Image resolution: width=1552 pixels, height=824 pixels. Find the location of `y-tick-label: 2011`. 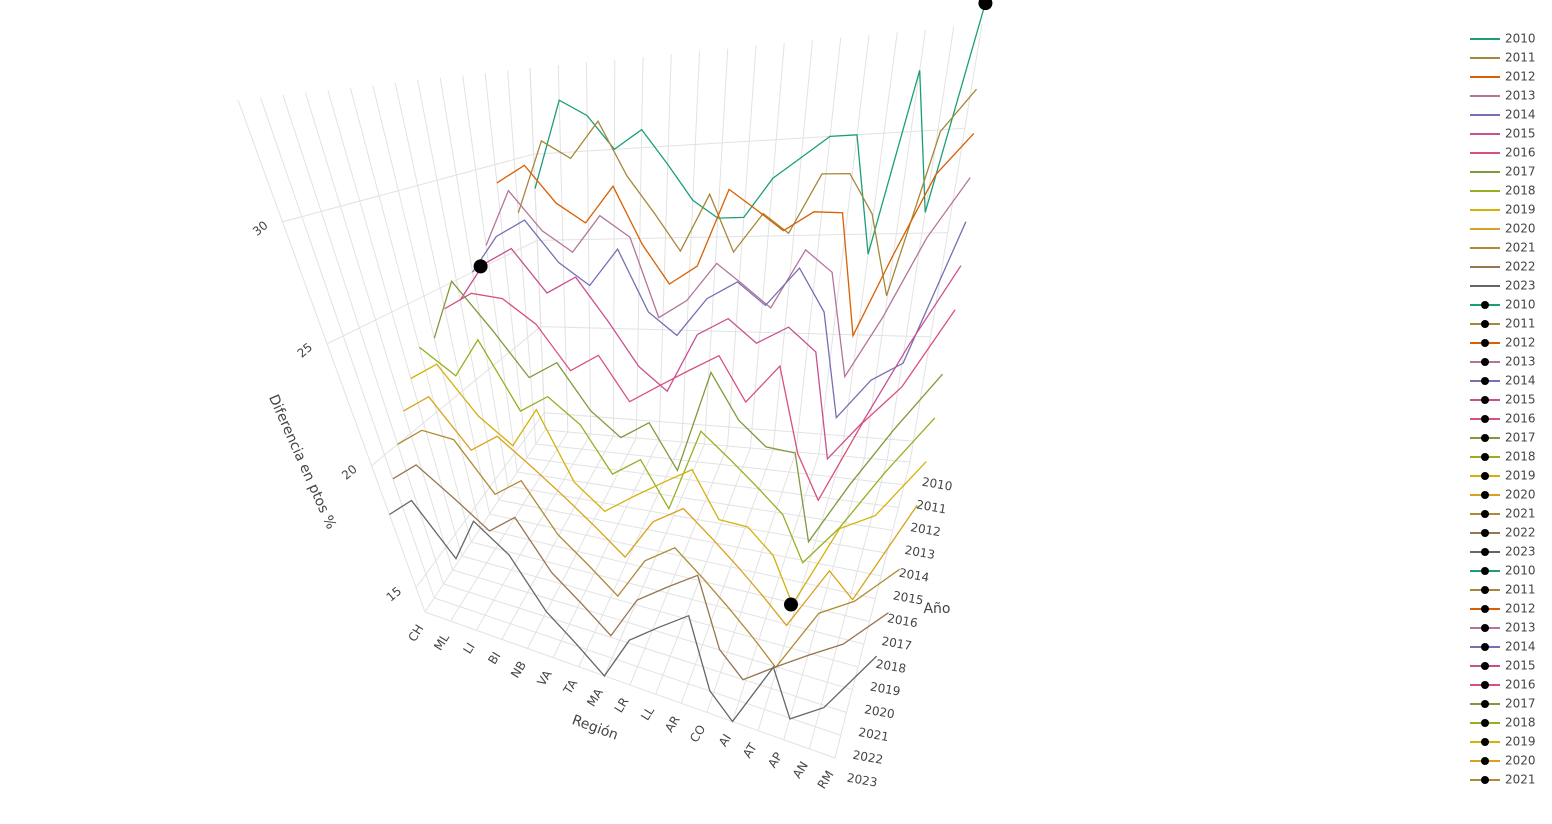

y-tick-label: 2011 is located at coordinates (931, 506).